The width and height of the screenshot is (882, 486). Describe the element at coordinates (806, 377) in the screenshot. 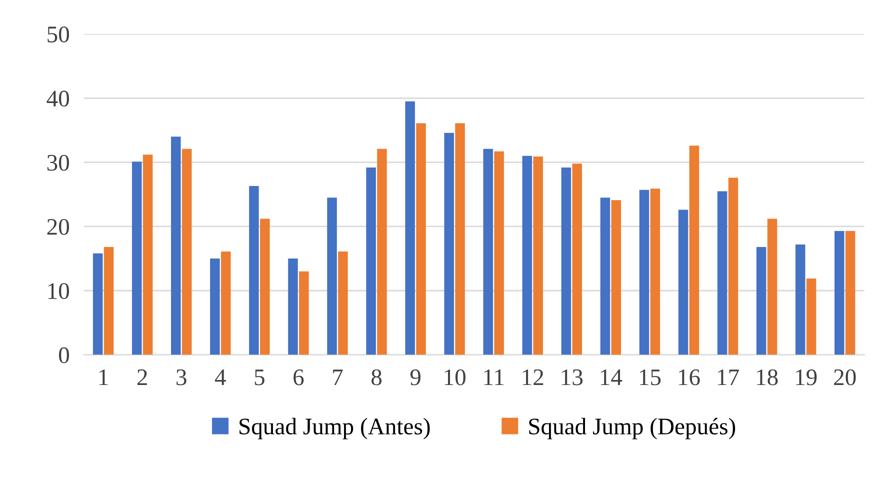

I see `x-tick-label: 19` at that location.